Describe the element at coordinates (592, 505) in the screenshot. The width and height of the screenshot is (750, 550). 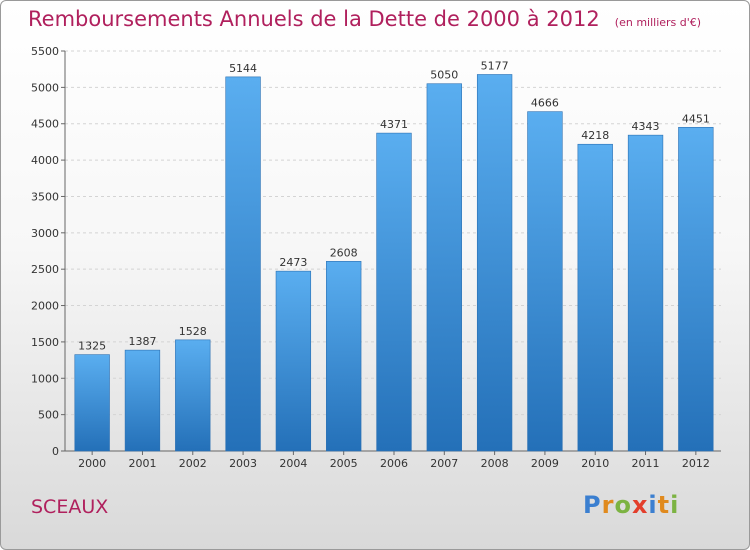
I see `logo-letter: P` at that location.